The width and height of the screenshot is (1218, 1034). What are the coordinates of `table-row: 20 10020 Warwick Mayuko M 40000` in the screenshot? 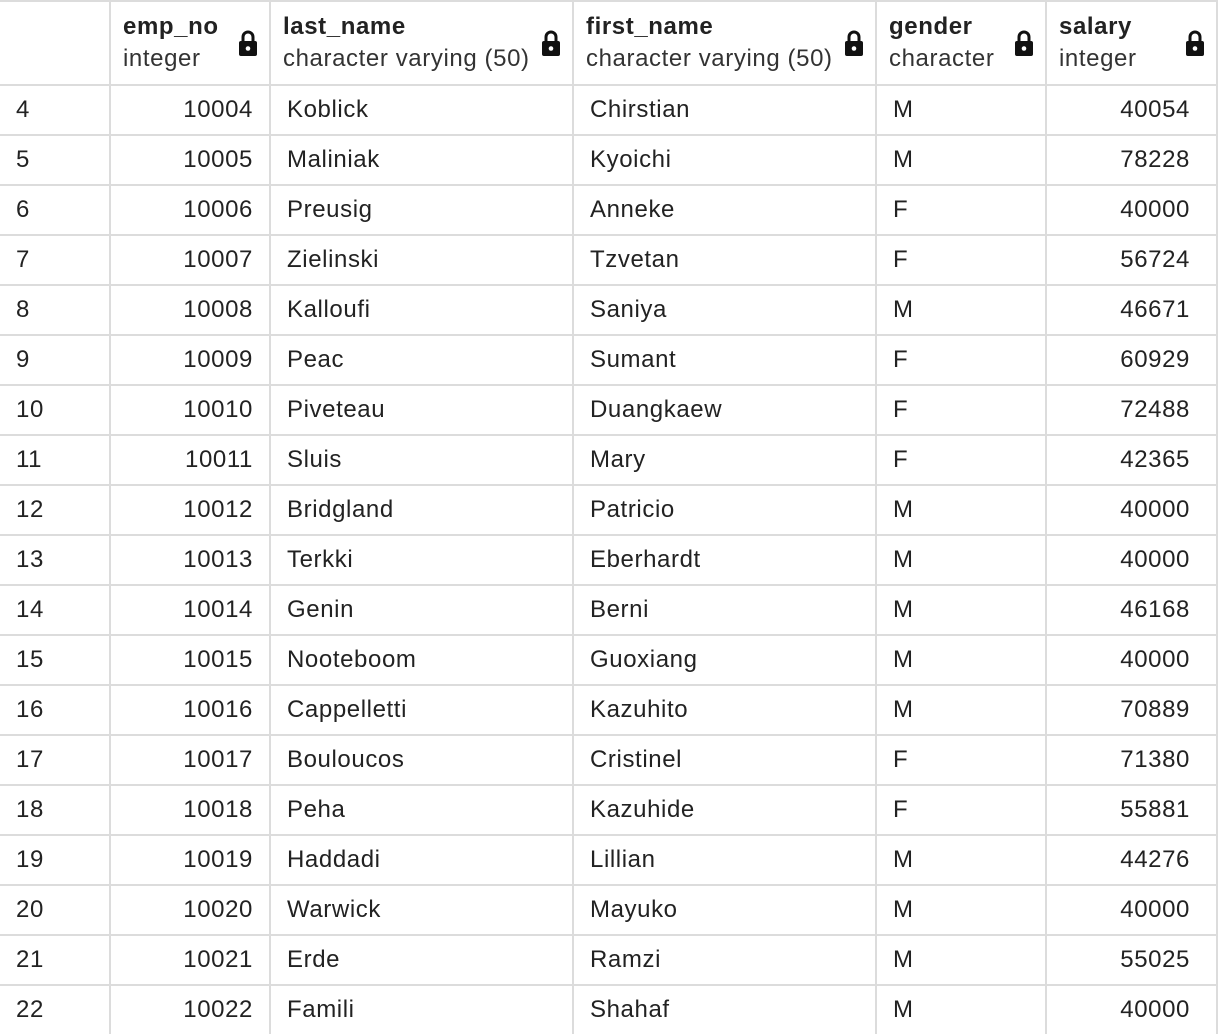 It's located at (609, 911).